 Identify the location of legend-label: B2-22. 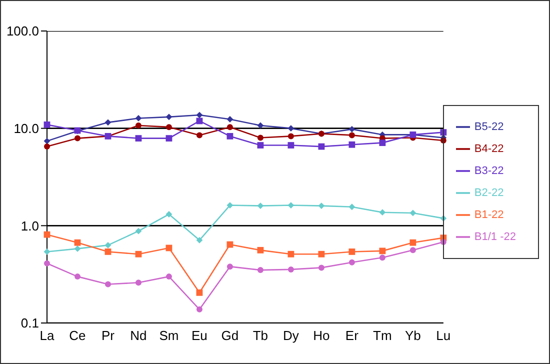
(489, 193).